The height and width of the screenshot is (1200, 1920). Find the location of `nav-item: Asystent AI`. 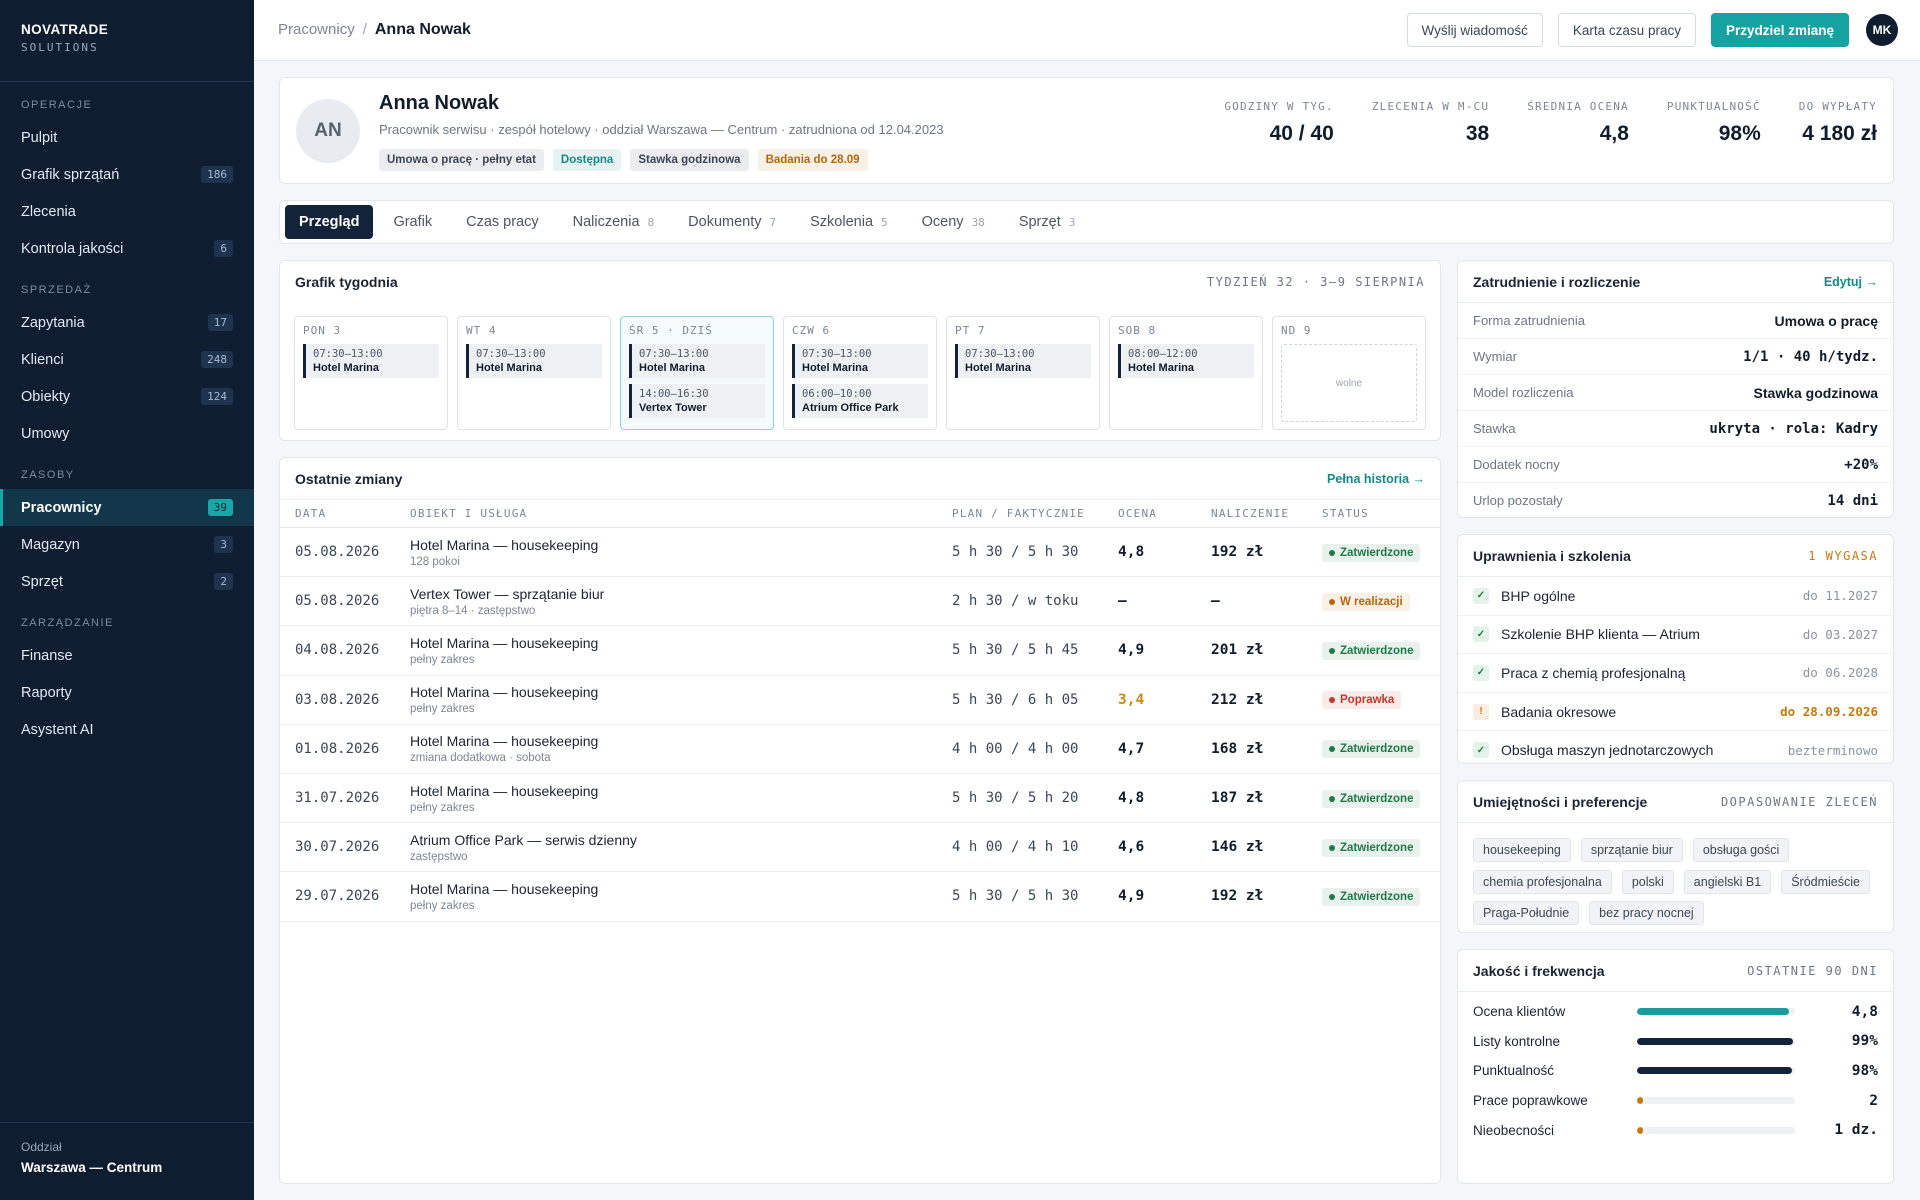

nav-item: Asystent AI is located at coordinates (127, 729).